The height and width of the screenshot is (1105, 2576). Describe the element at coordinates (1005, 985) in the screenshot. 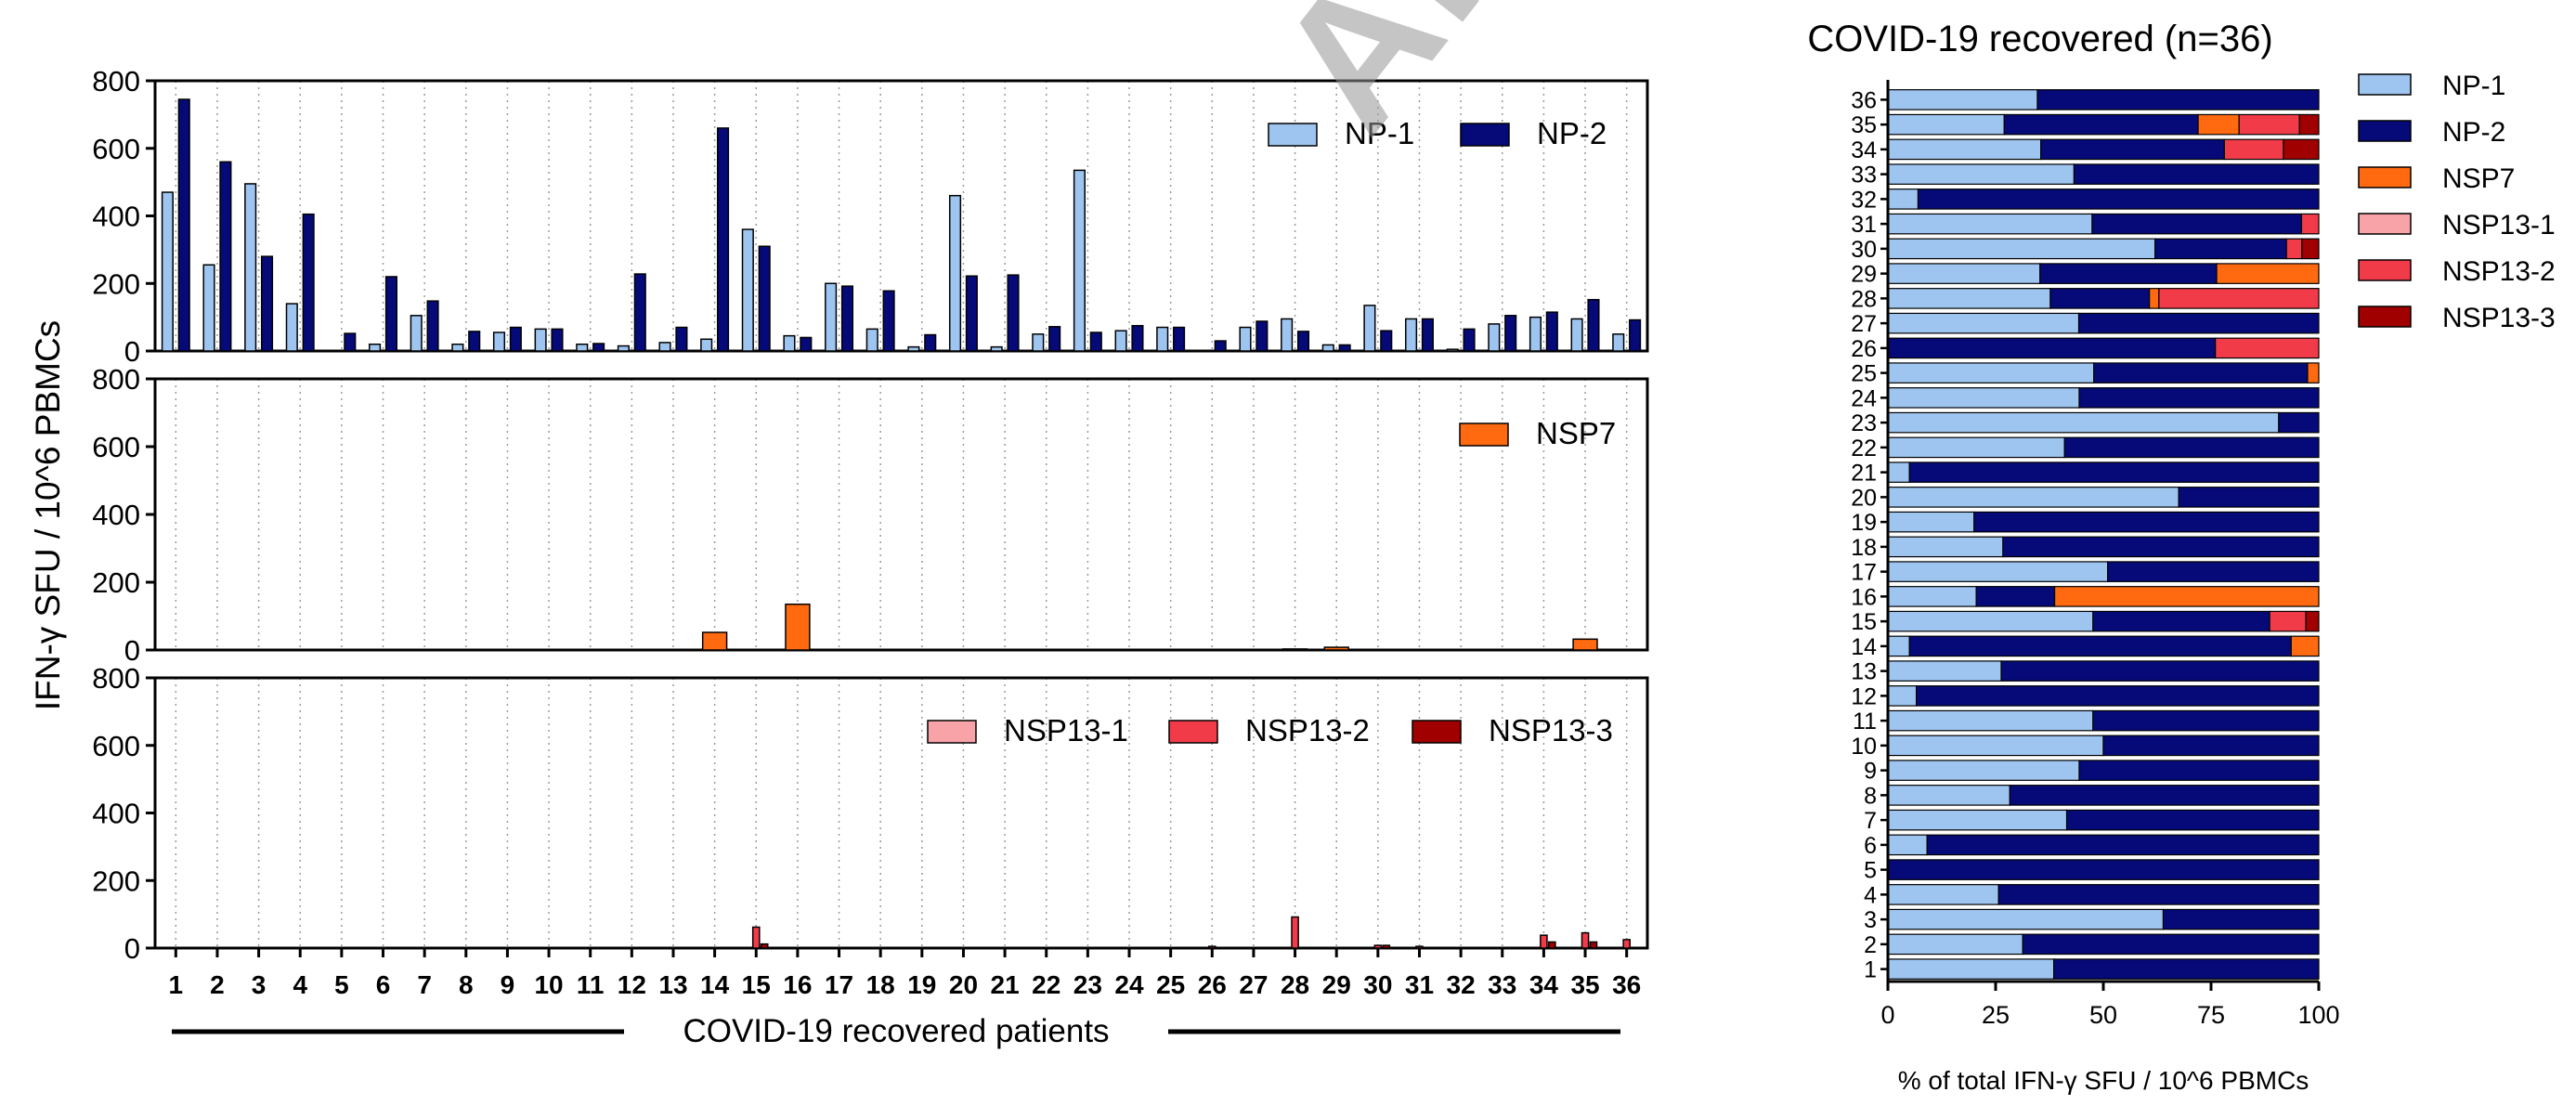

I see `xtick-label-21: 21` at that location.